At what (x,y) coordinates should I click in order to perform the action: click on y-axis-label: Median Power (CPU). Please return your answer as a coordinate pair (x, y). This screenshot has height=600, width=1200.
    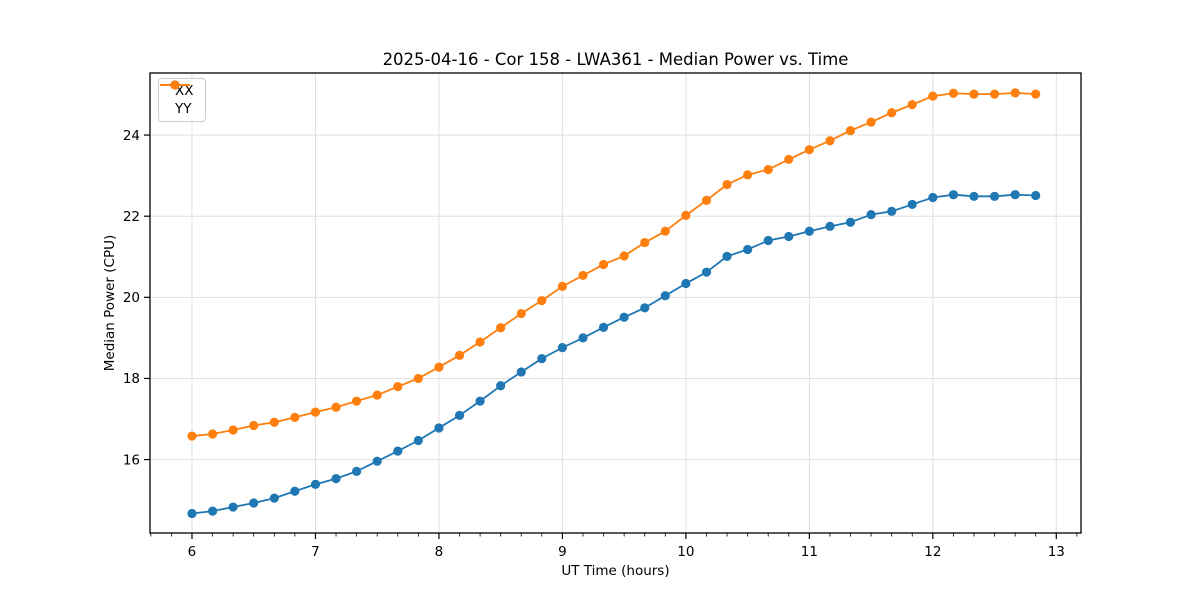
    Looking at the image, I should click on (110, 303).